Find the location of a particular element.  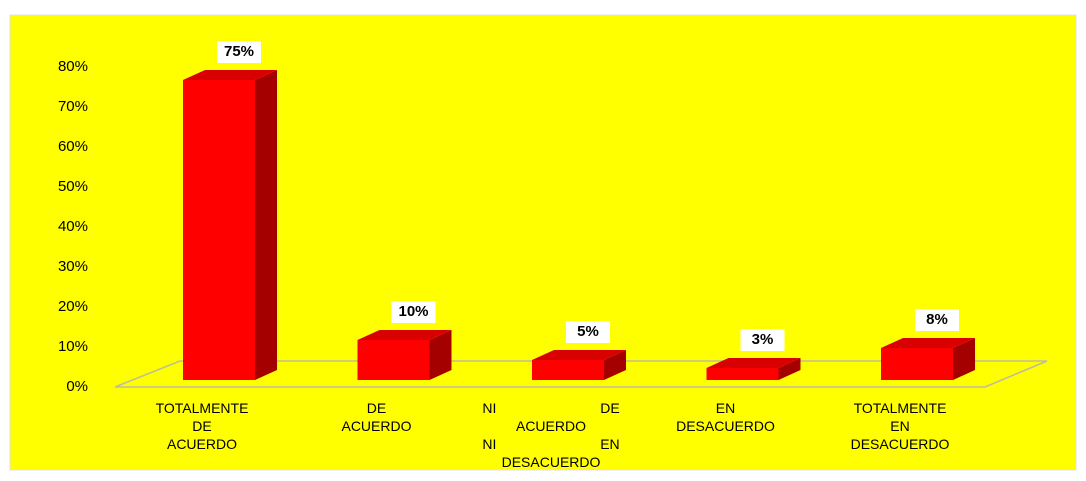

y-tick-label: 10% is located at coordinates (73, 346).